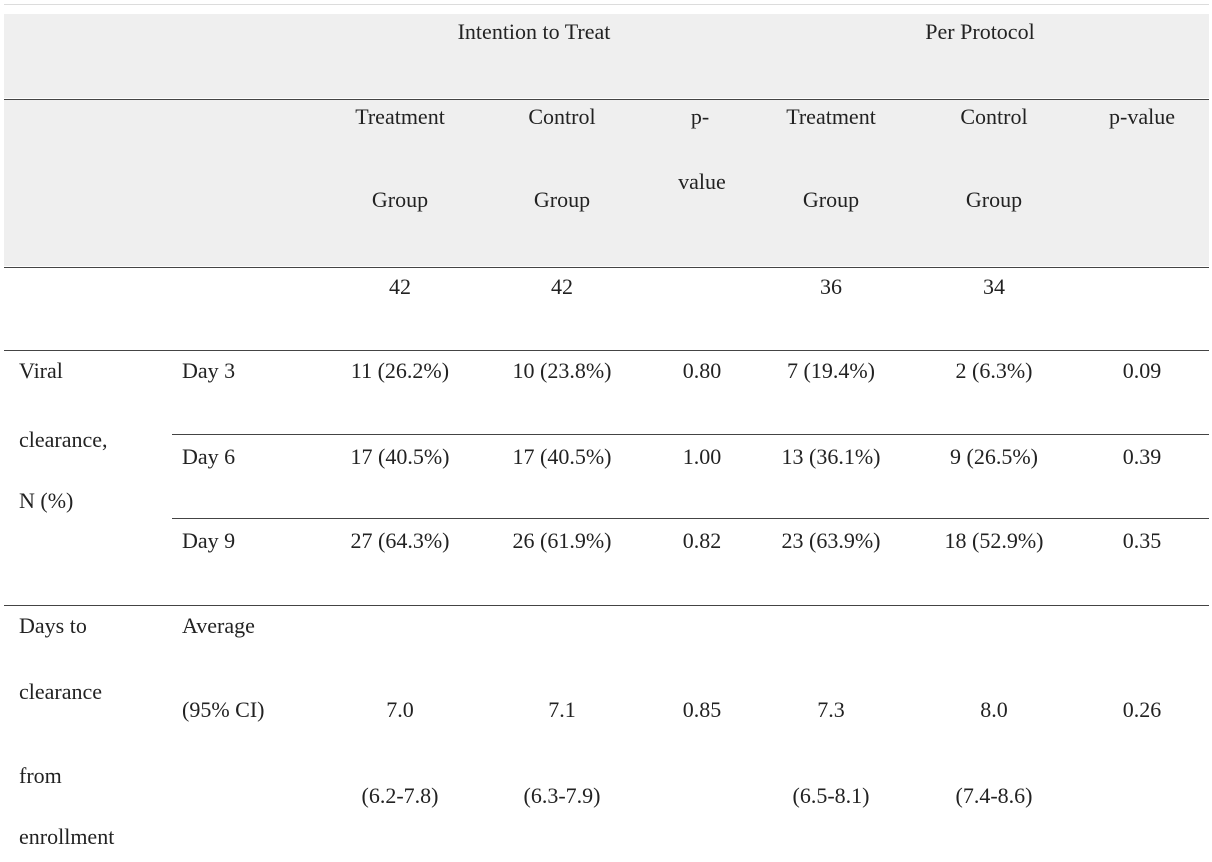 The image size is (1212, 862). I want to click on avg-itt-treatment: 7.0, so click(400, 709).